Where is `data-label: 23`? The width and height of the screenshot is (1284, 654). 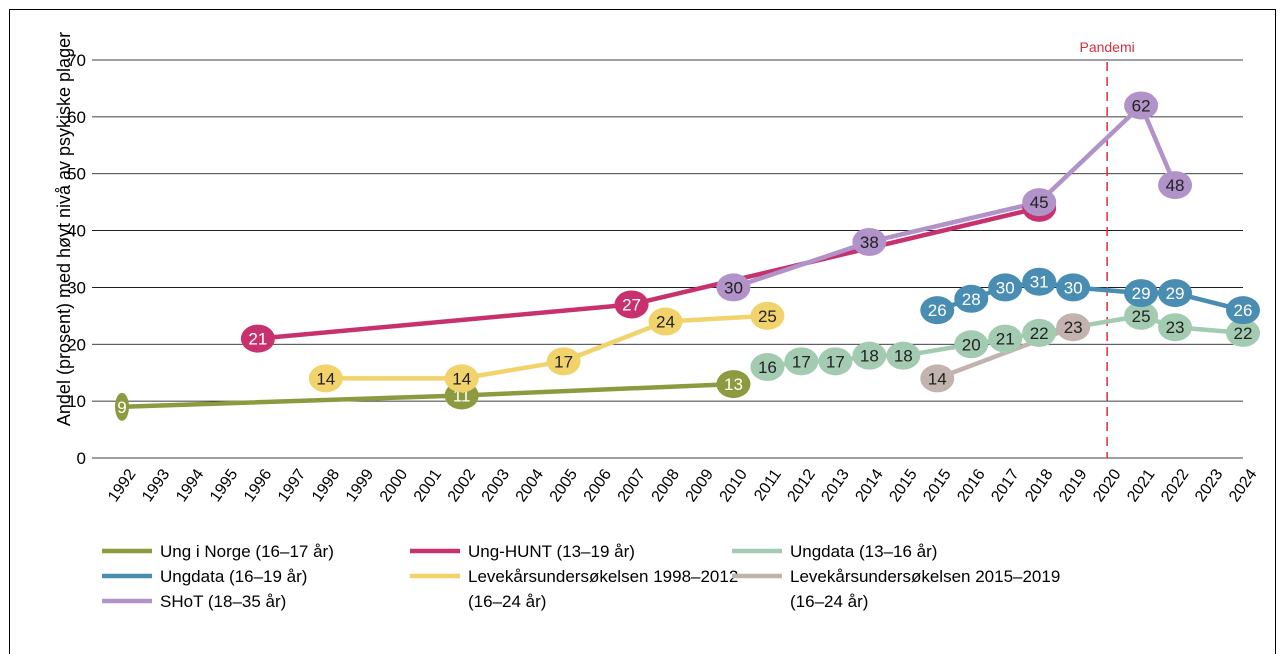 data-label: 23 is located at coordinates (1175, 327).